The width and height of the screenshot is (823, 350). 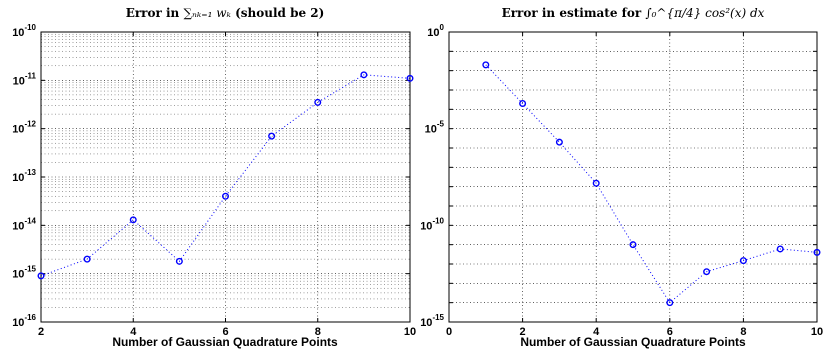 I want to click on left-x-tick-label: 6, so click(x=225, y=332).